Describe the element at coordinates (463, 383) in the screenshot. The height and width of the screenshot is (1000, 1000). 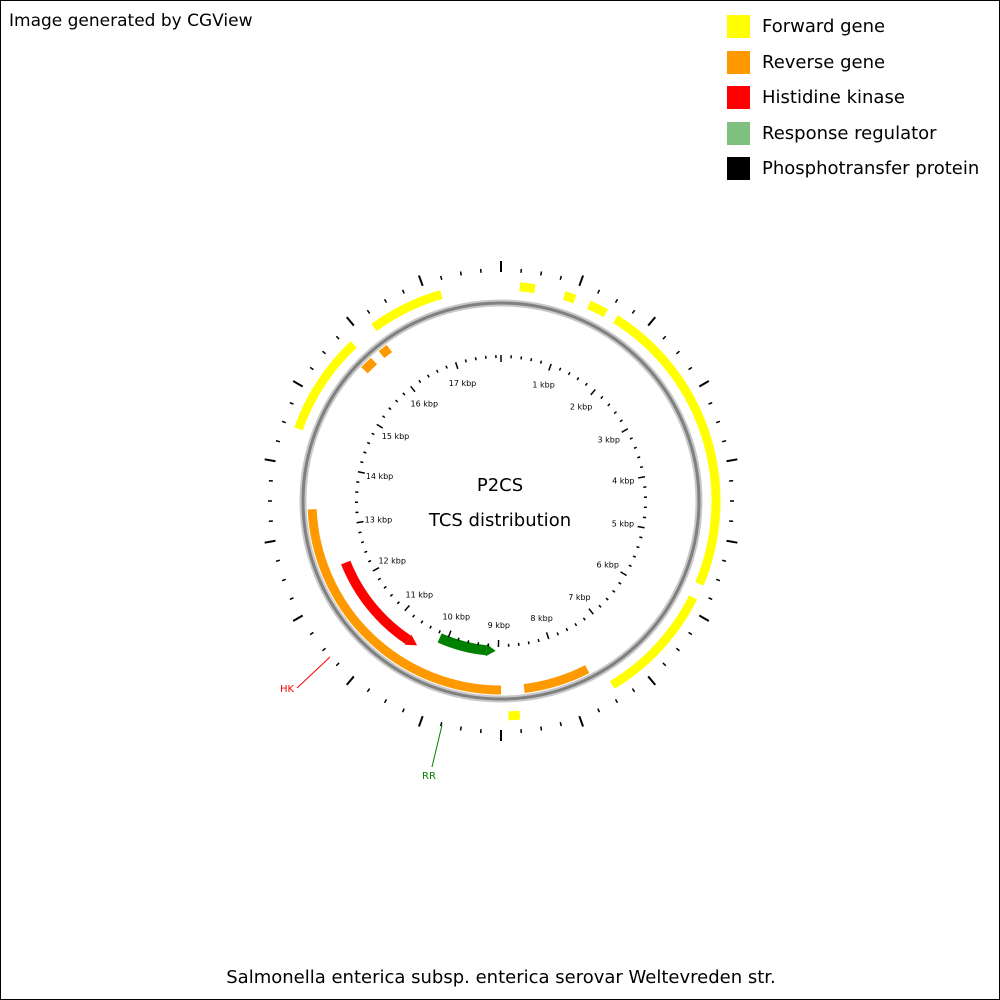
I see `kbp-tick-label: 17 kbp` at that location.